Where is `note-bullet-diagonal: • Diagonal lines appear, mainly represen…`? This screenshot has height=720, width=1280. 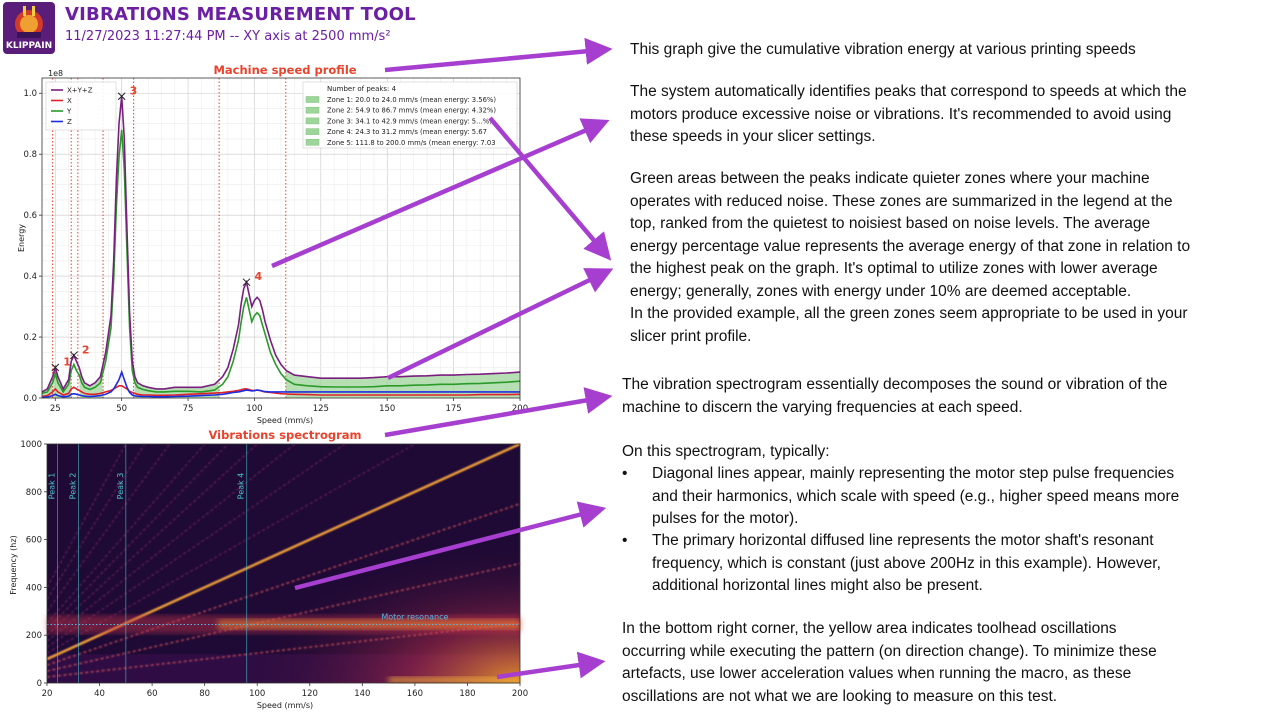
note-bullet-diagonal: • Diagonal lines appear, mainly represen… is located at coordinates (942, 498).